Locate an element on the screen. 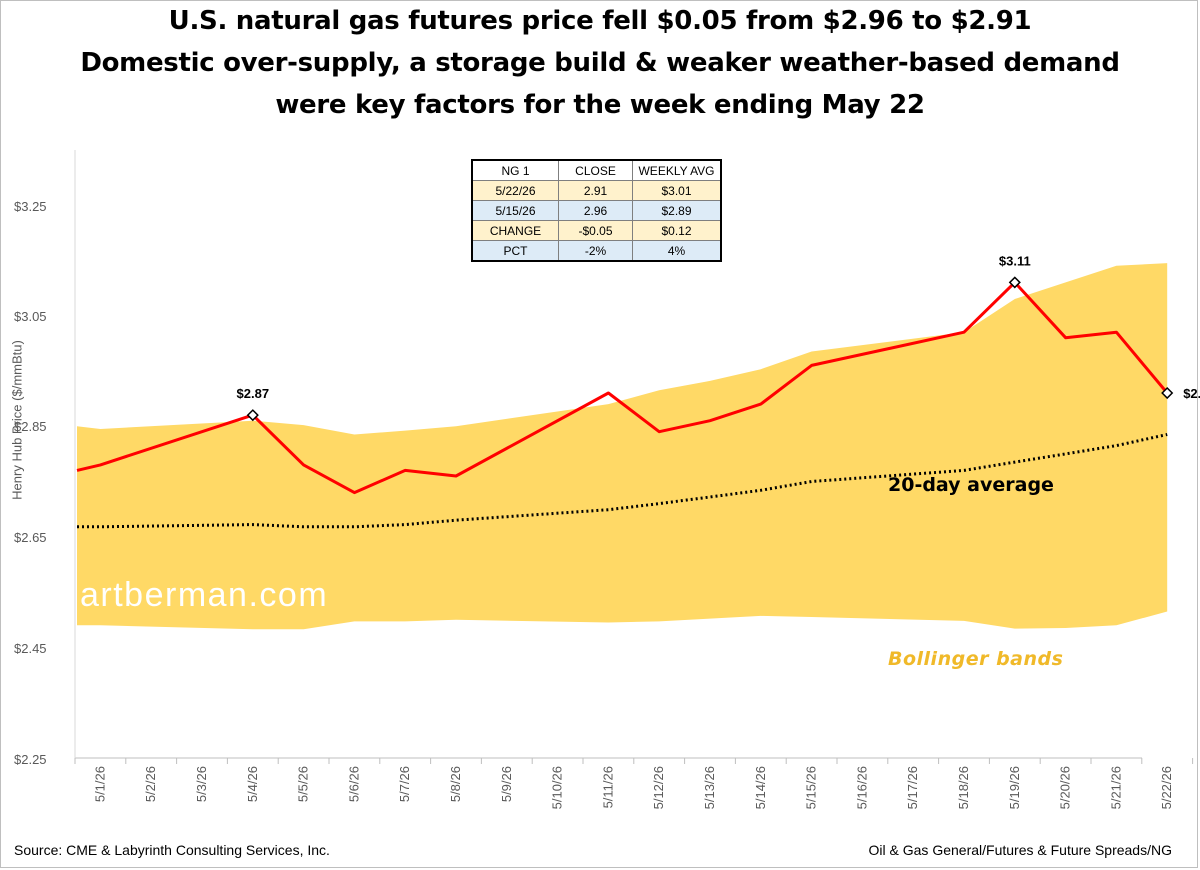 The height and width of the screenshot is (870, 1200). y-tick-label: $2.85 is located at coordinates (30, 426).